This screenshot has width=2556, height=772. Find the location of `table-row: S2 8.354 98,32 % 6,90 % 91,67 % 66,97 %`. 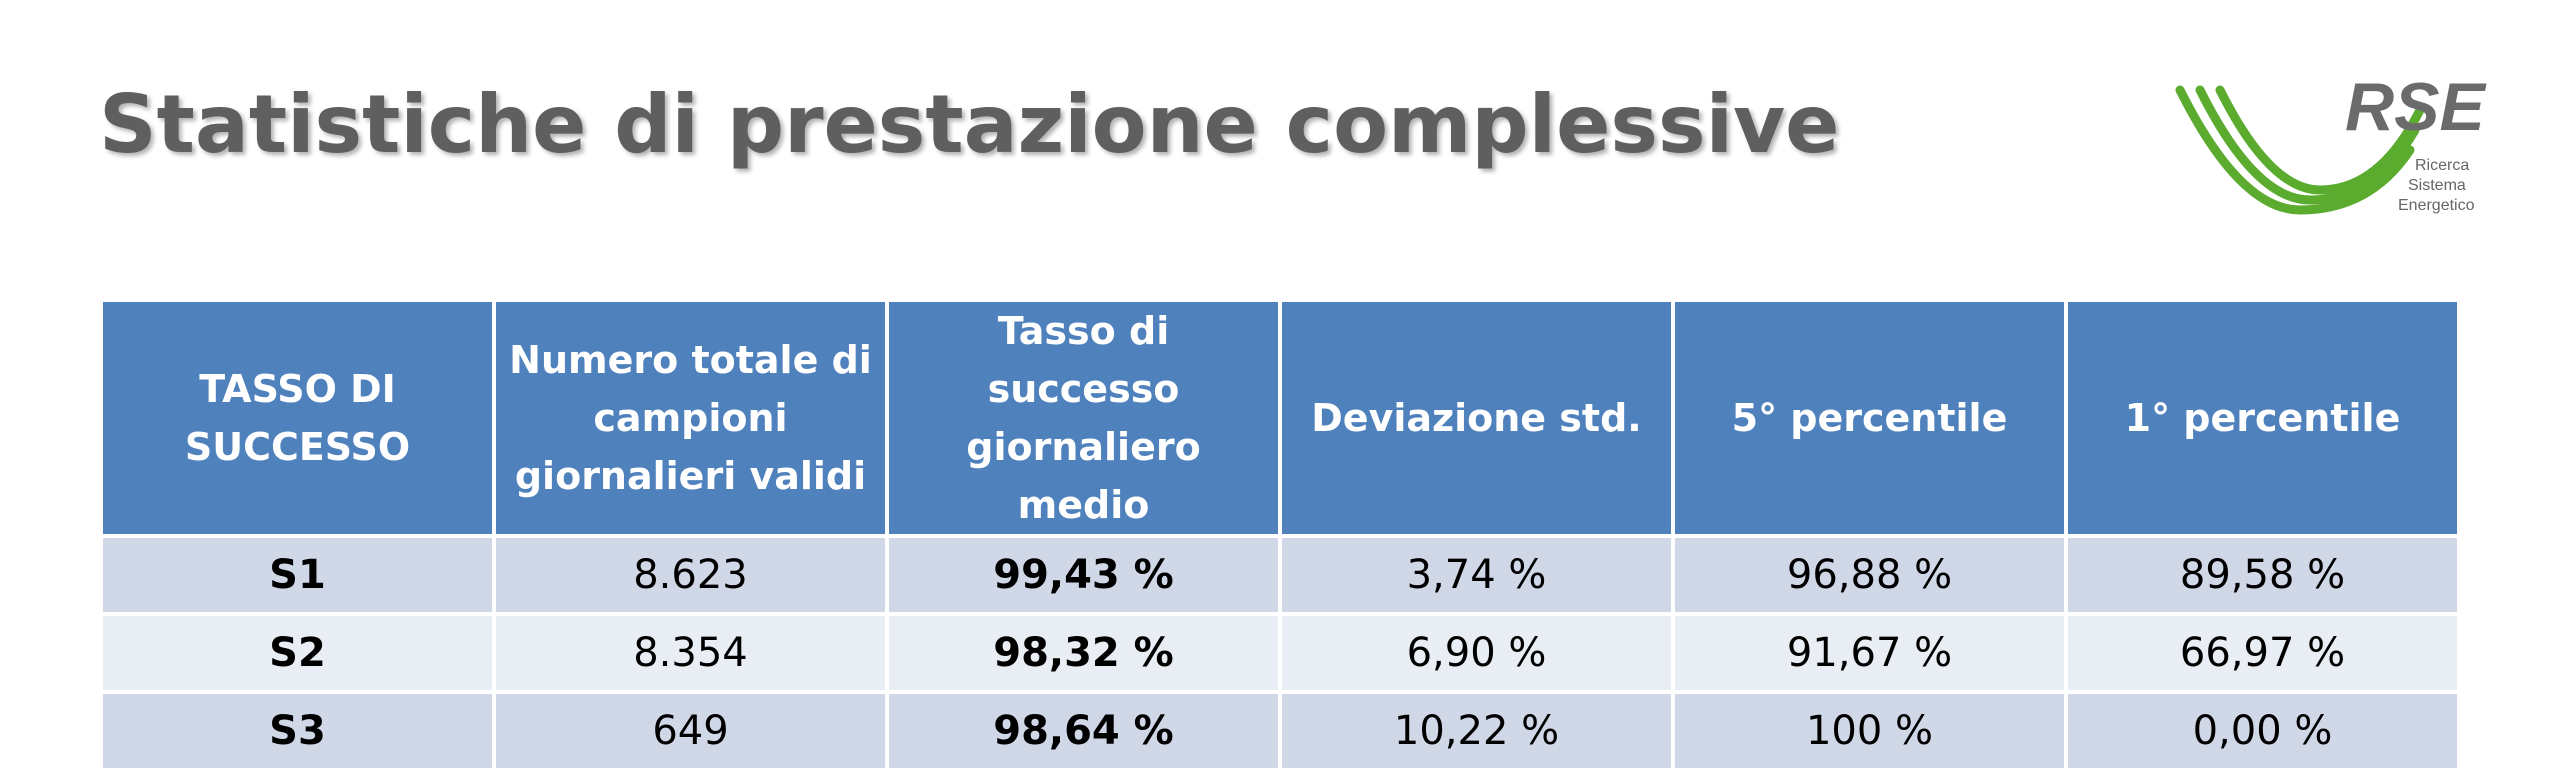

table-row: S2 8.354 98,32 % 6,90 % 91,67 % 66,97 % is located at coordinates (1280, 653).